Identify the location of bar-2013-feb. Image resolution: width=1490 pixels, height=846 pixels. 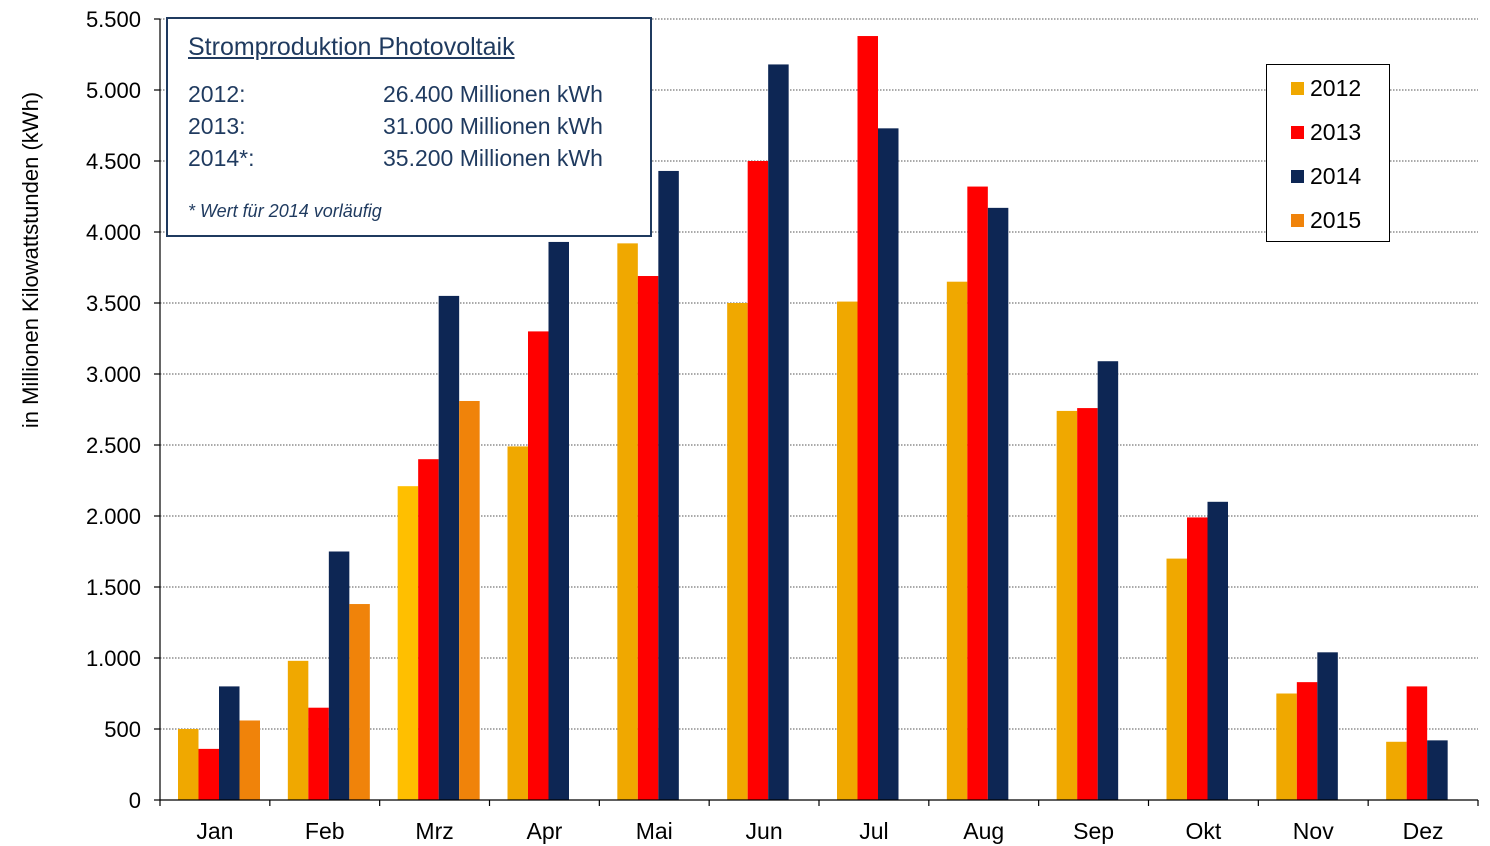
(318, 753).